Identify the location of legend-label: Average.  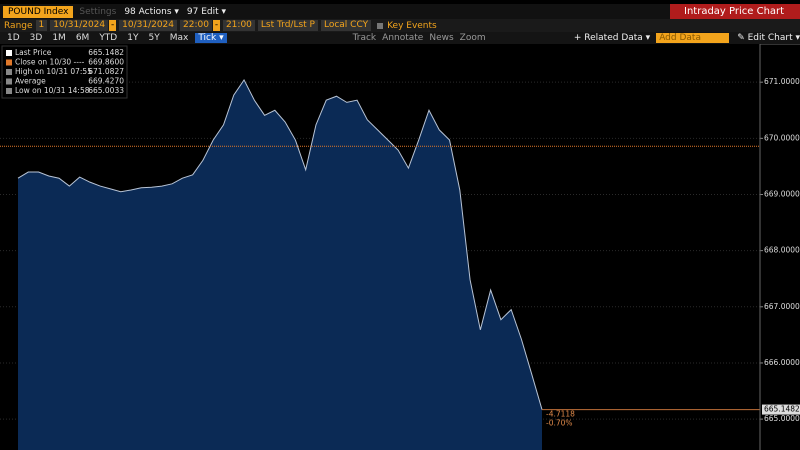
(30, 81).